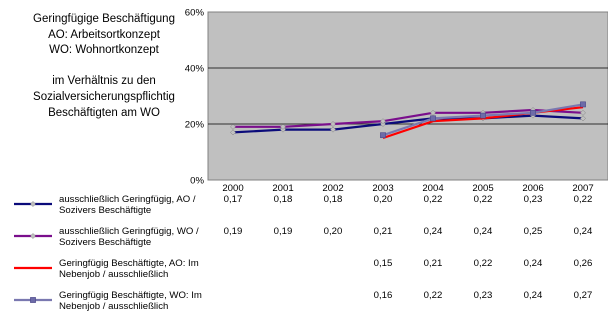 This screenshot has width=608, height=323. I want to click on x-tick-label: 2002, so click(332, 188).